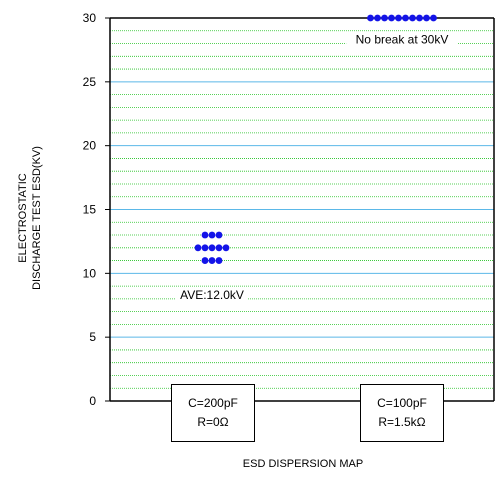 The width and height of the screenshot is (496, 479). I want to click on x-axis-label: ESD DISPERSION MAP, so click(303, 464).